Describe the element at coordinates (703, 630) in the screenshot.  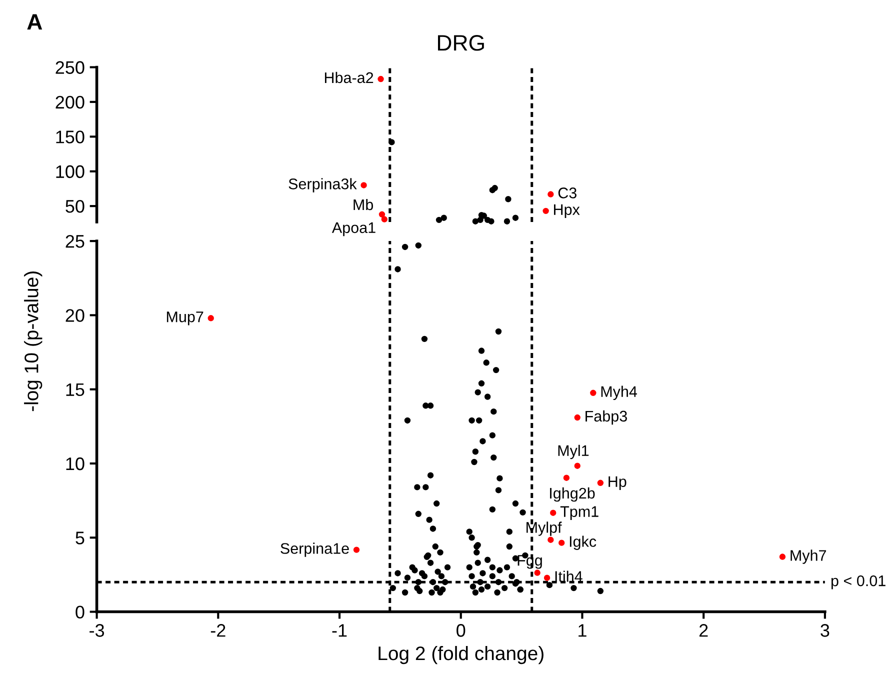
I see `x-tick-label: 2` at that location.